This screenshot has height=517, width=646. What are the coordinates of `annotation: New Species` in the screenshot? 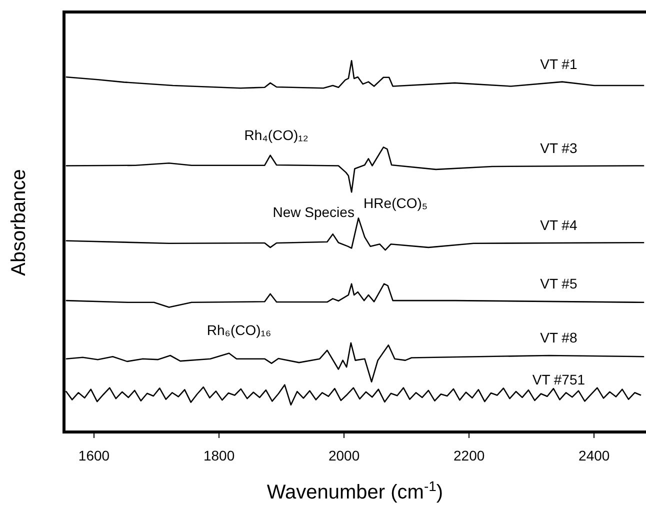 It's located at (313, 212).